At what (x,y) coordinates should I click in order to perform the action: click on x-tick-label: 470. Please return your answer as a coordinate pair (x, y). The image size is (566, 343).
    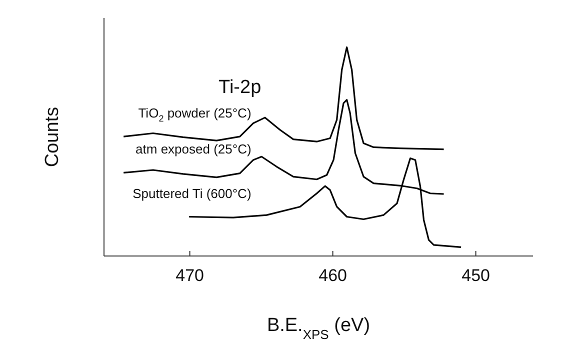
    Looking at the image, I should click on (190, 276).